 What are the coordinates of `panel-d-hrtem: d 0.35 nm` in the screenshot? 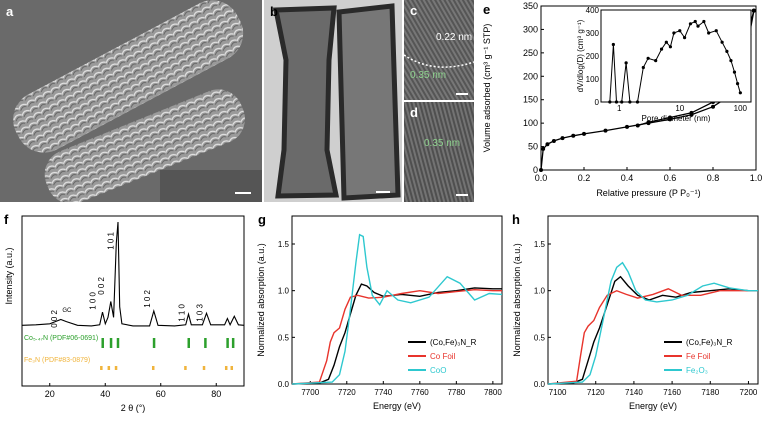 It's located at (439, 152).